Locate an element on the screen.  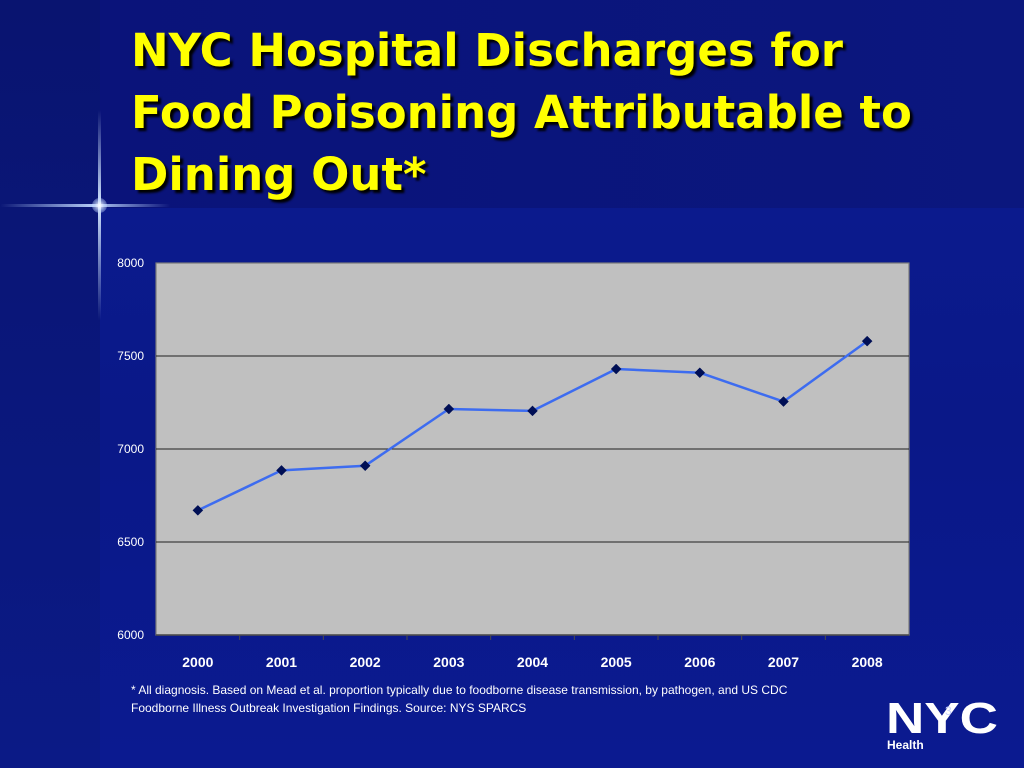
nyc-logo-text: NYC is located at coordinates (942, 717).